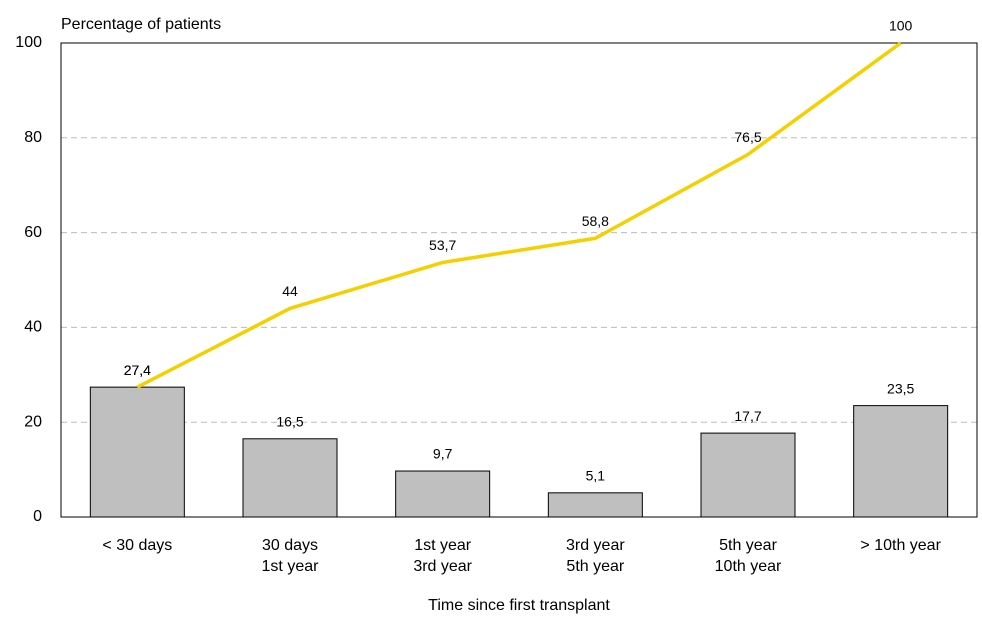  I want to click on line-value-label: 27,4, so click(137, 370).